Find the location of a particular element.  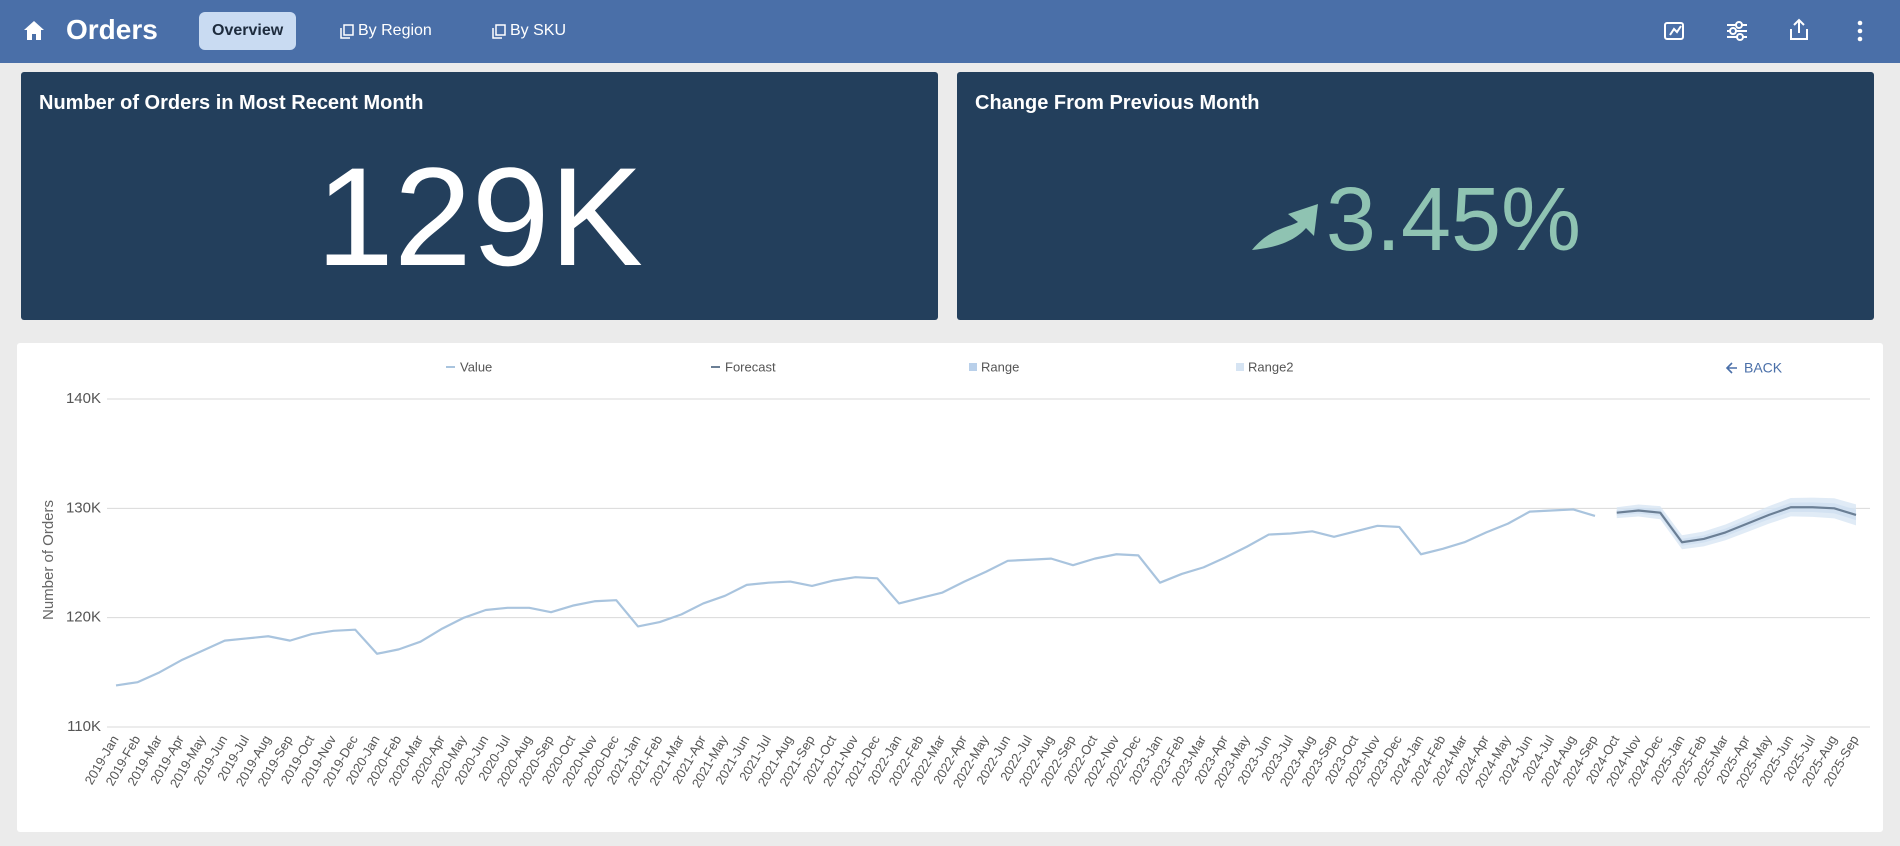

top-bar: Orders Overview By Region By SKU is located at coordinates (950, 31).